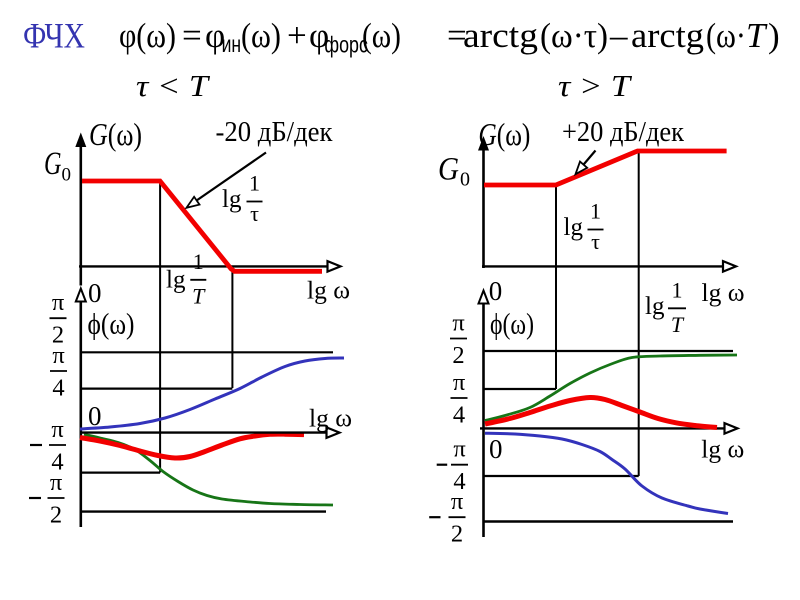  What do you see at coordinates (147, 35) in the screenshot?
I see `svg-text: φ(ω)` at bounding box center [147, 35].